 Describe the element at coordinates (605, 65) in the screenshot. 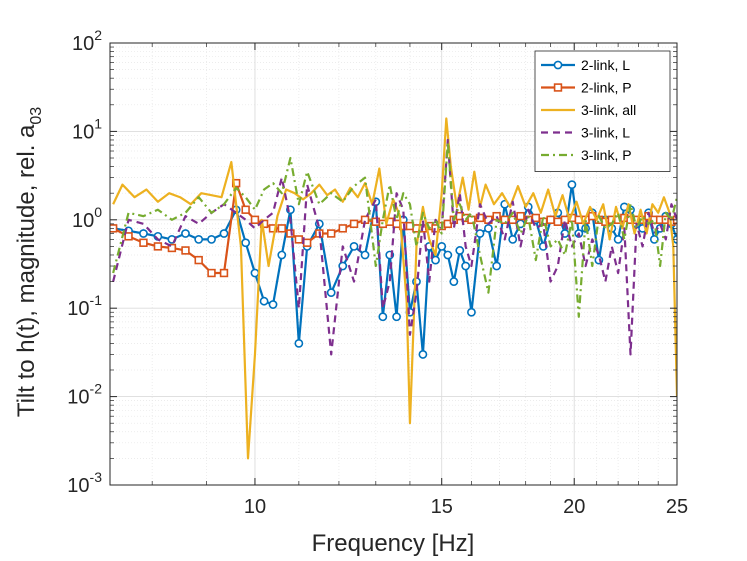

I see `legend-label: 2-link, L` at that location.